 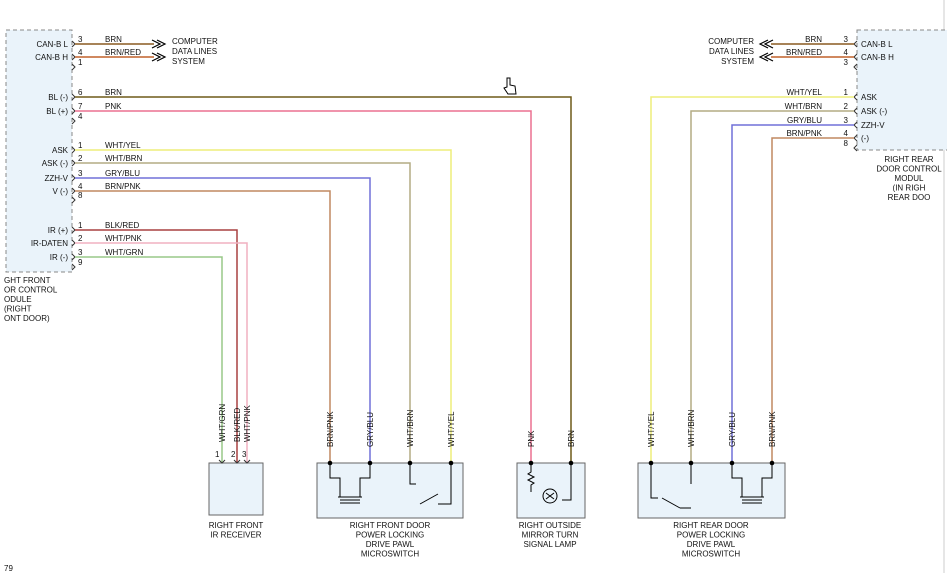 I want to click on right-module-box, so click(x=901, y=90).